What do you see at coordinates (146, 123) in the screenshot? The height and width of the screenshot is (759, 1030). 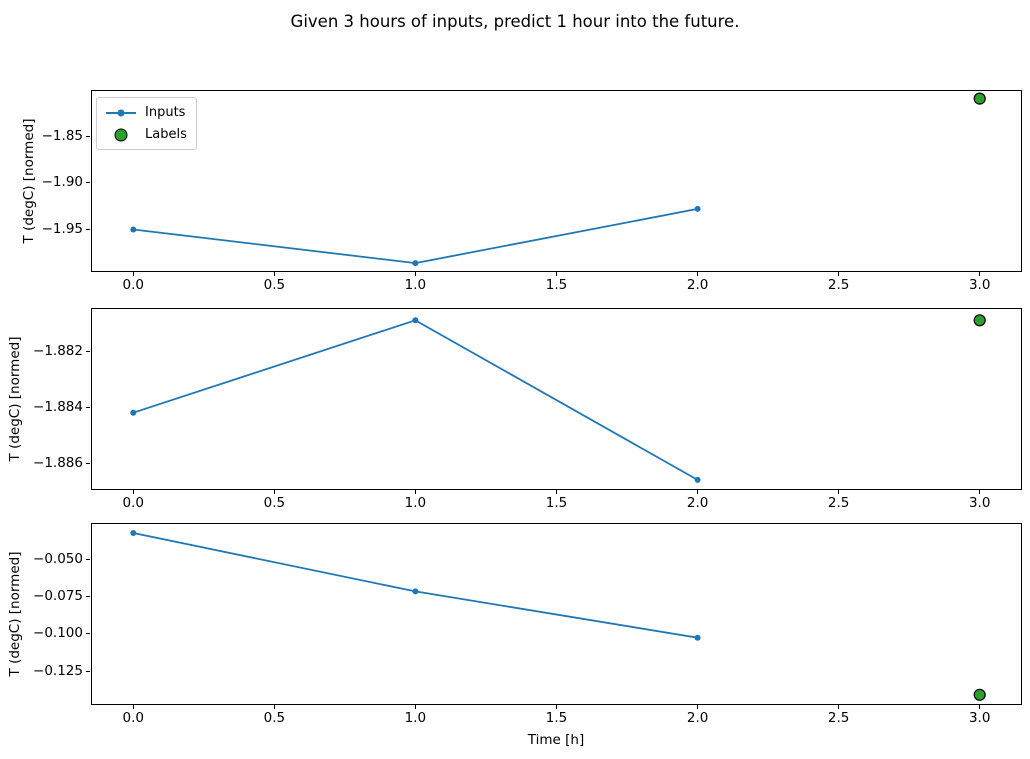 I see `legend: Inputs Labels` at bounding box center [146, 123].